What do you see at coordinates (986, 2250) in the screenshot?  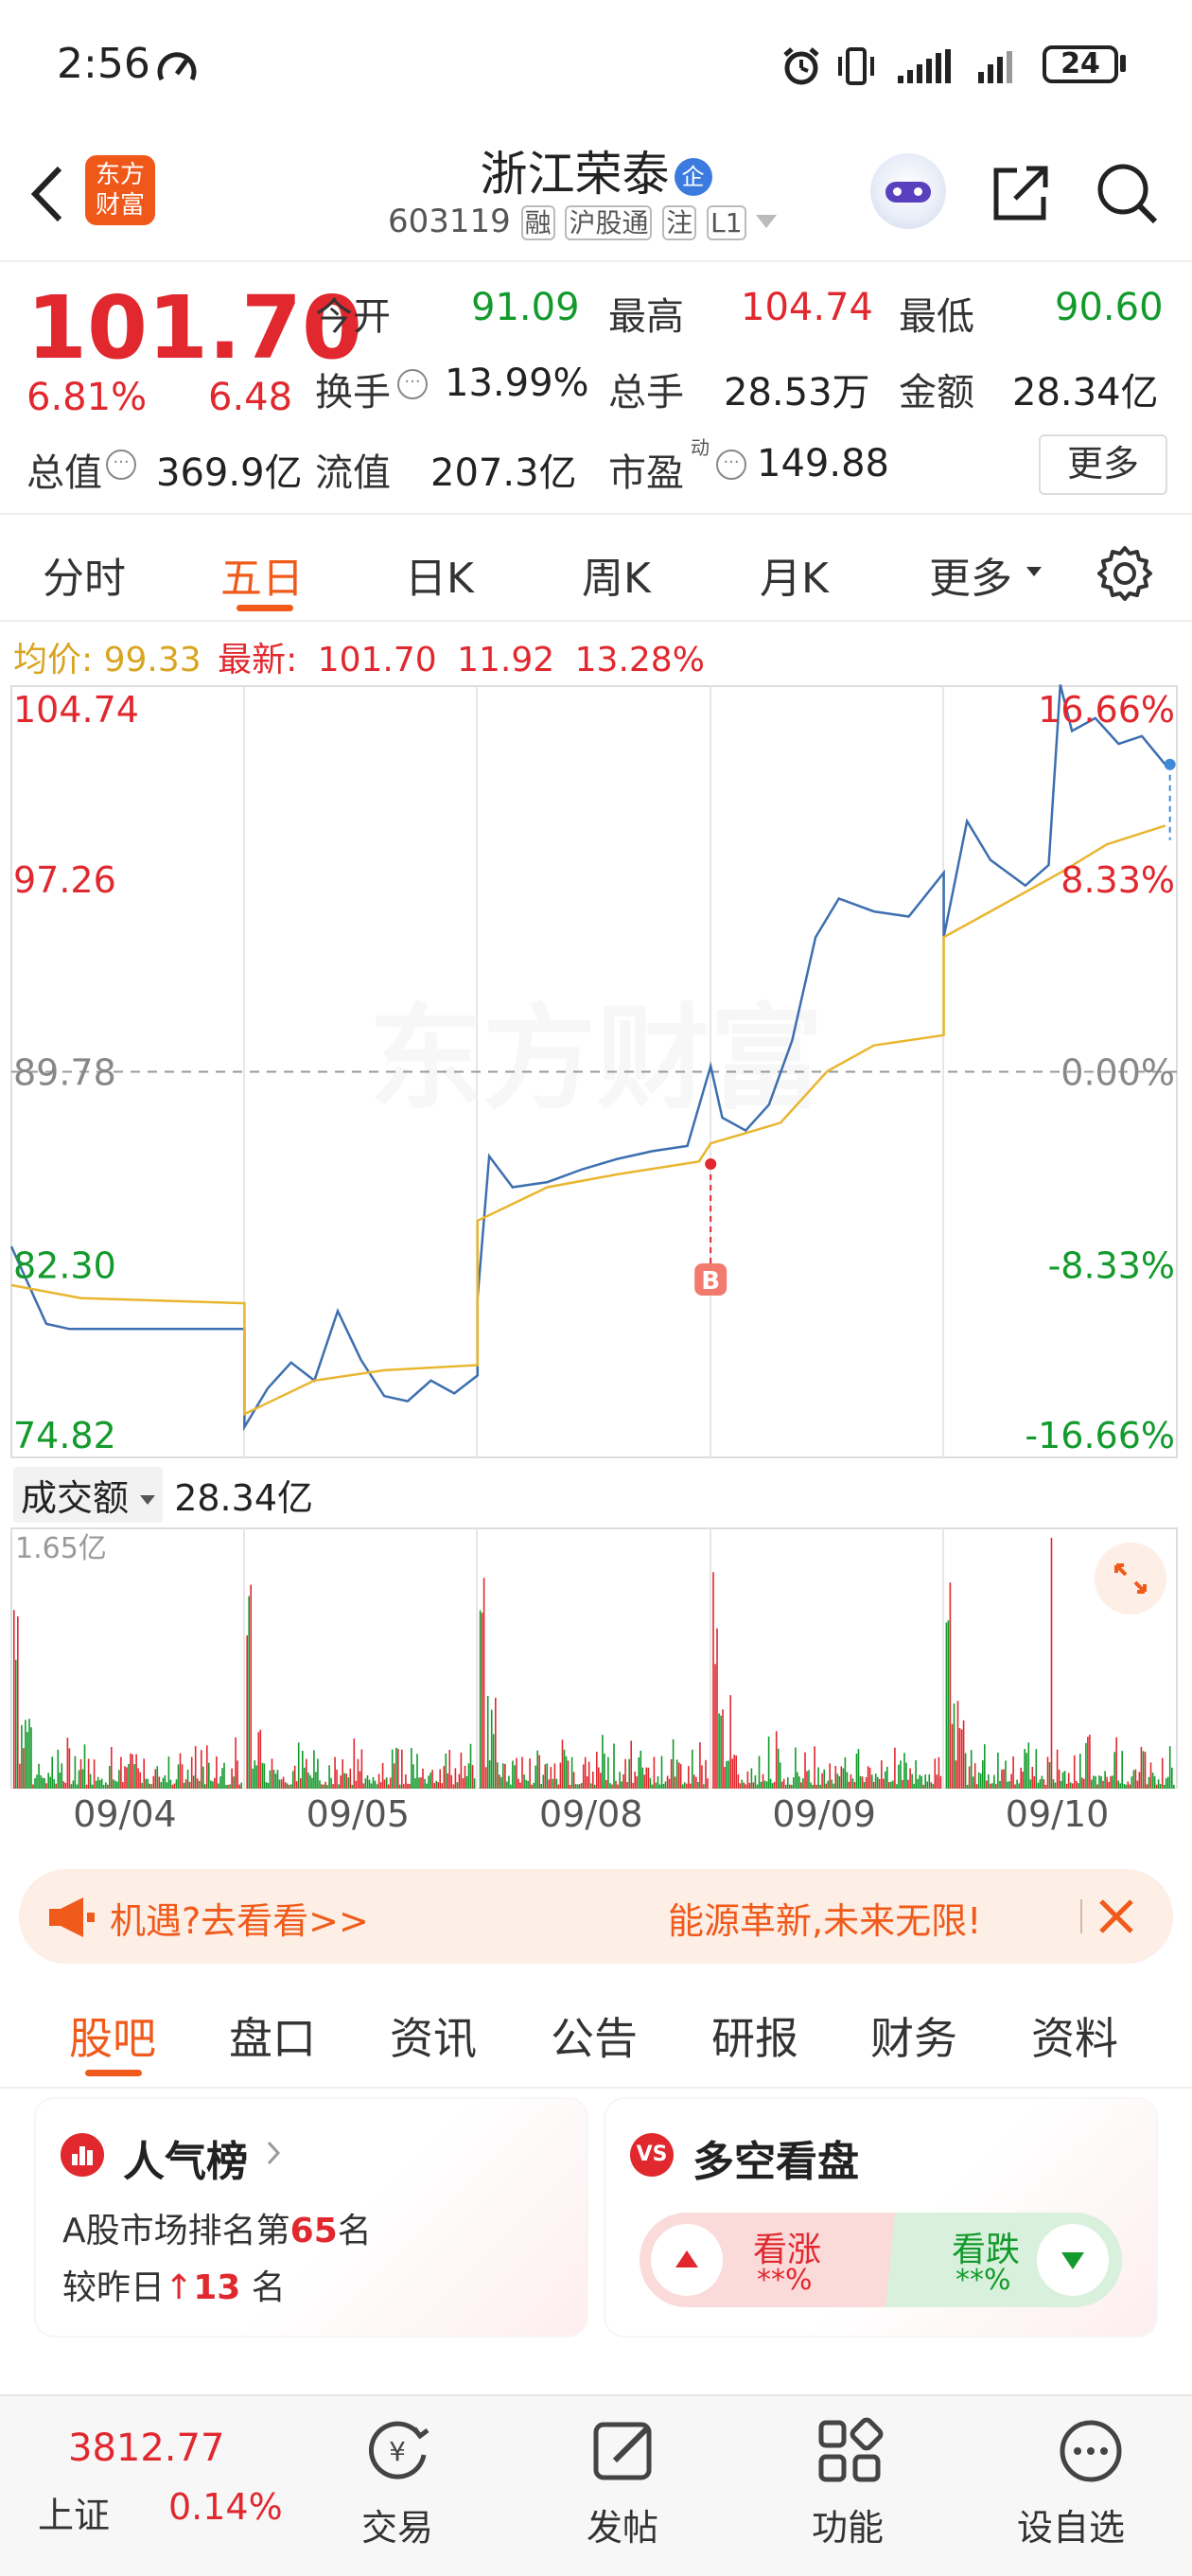 I see `bearish-label: 看跌` at bounding box center [986, 2250].